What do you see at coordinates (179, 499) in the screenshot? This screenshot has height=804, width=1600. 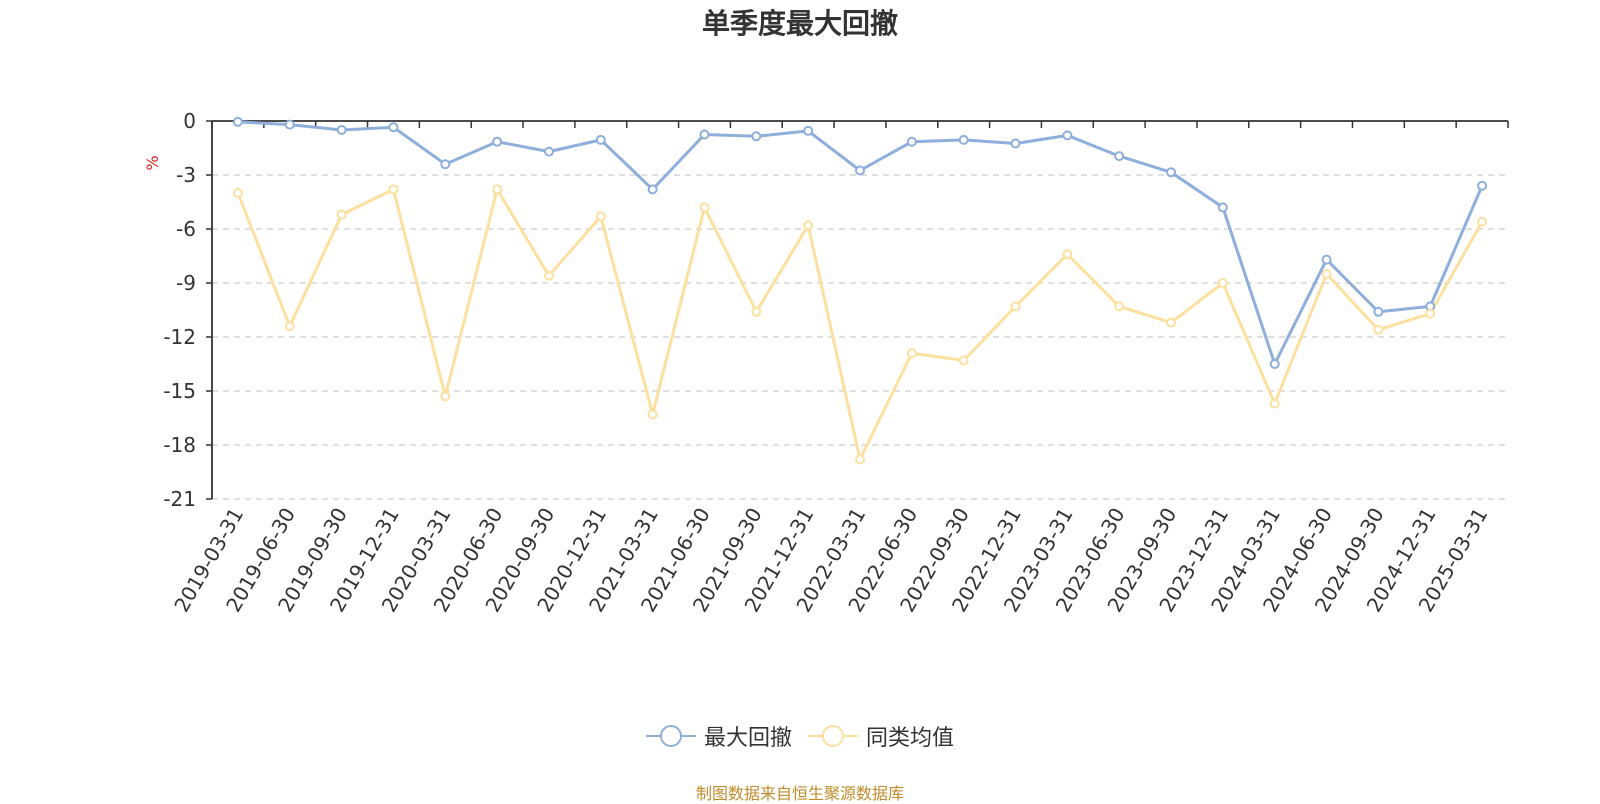 I see `y-tick-label: -21` at bounding box center [179, 499].